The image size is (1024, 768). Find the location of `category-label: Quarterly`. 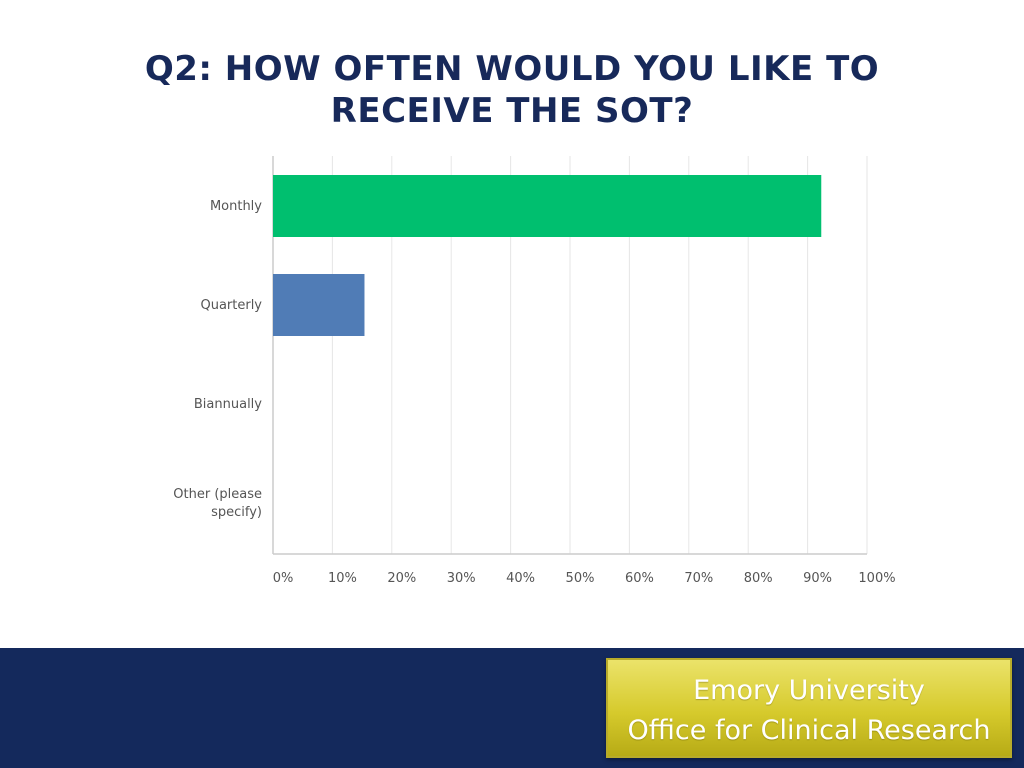

category-label: Quarterly is located at coordinates (231, 305).